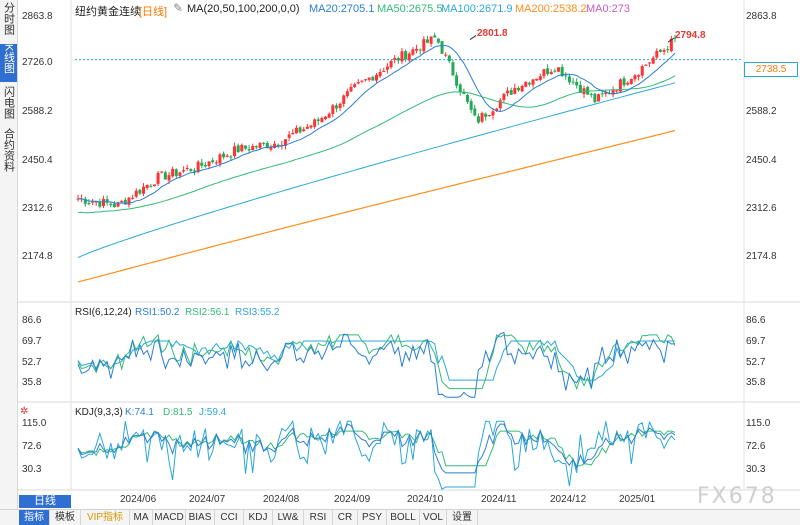 The image size is (800, 525). I want to click on tab-kdj: KDJ, so click(258, 517).